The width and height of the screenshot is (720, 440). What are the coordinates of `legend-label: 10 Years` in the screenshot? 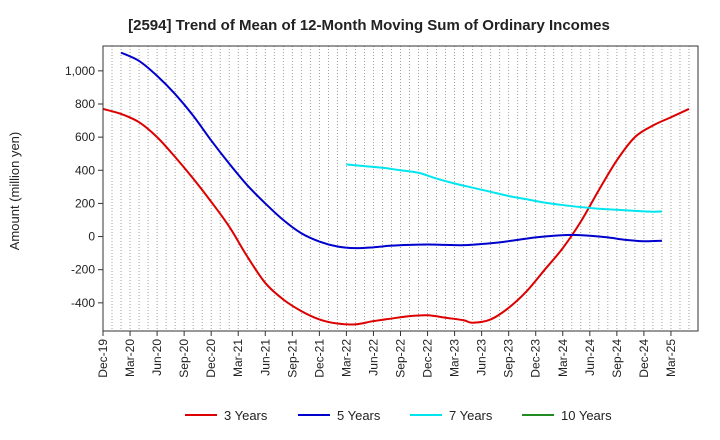 It's located at (586, 415).